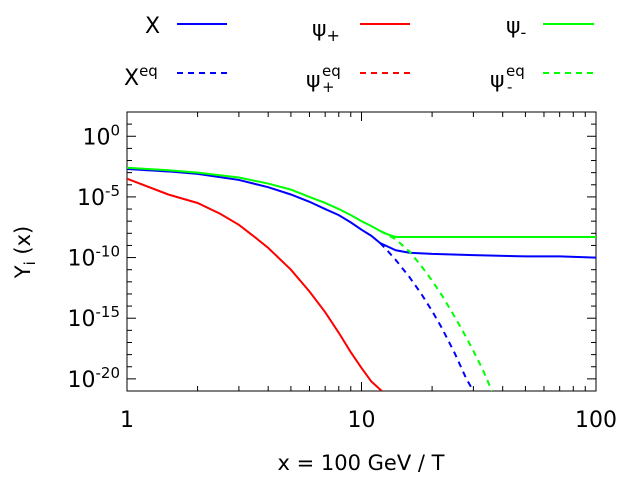 The height and width of the screenshot is (480, 640). I want to click on x-tick-label: 1, so click(127, 420).